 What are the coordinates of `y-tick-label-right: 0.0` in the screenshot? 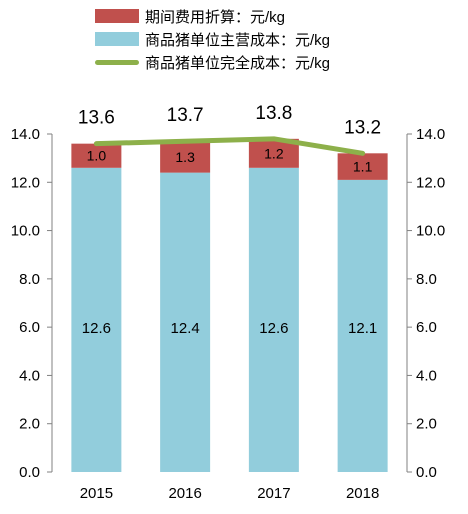 It's located at (426, 472).